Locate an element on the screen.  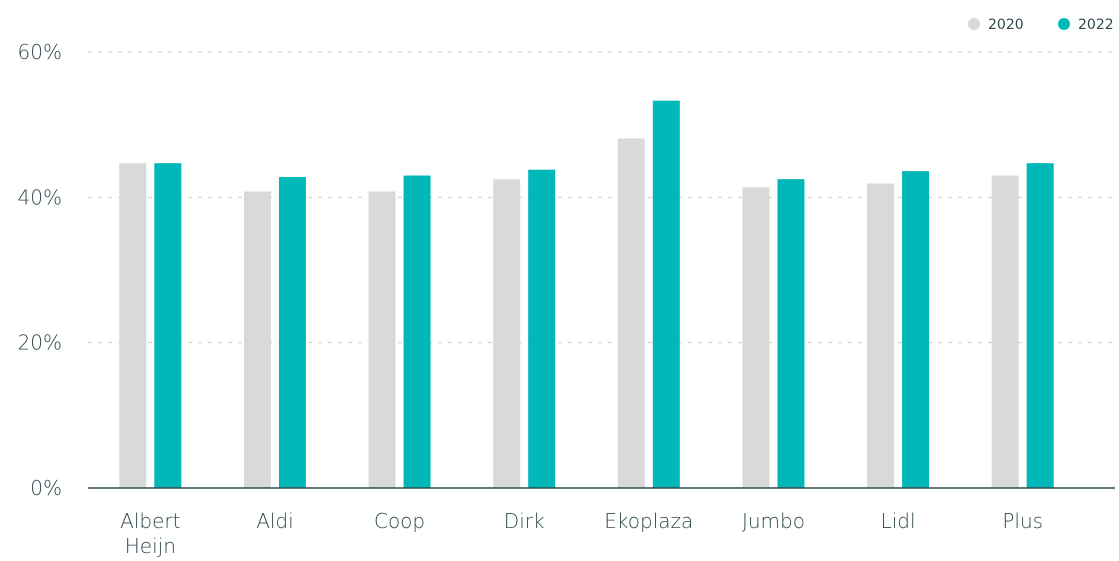
x-tick-label-line: Aldi is located at coordinates (275, 521).